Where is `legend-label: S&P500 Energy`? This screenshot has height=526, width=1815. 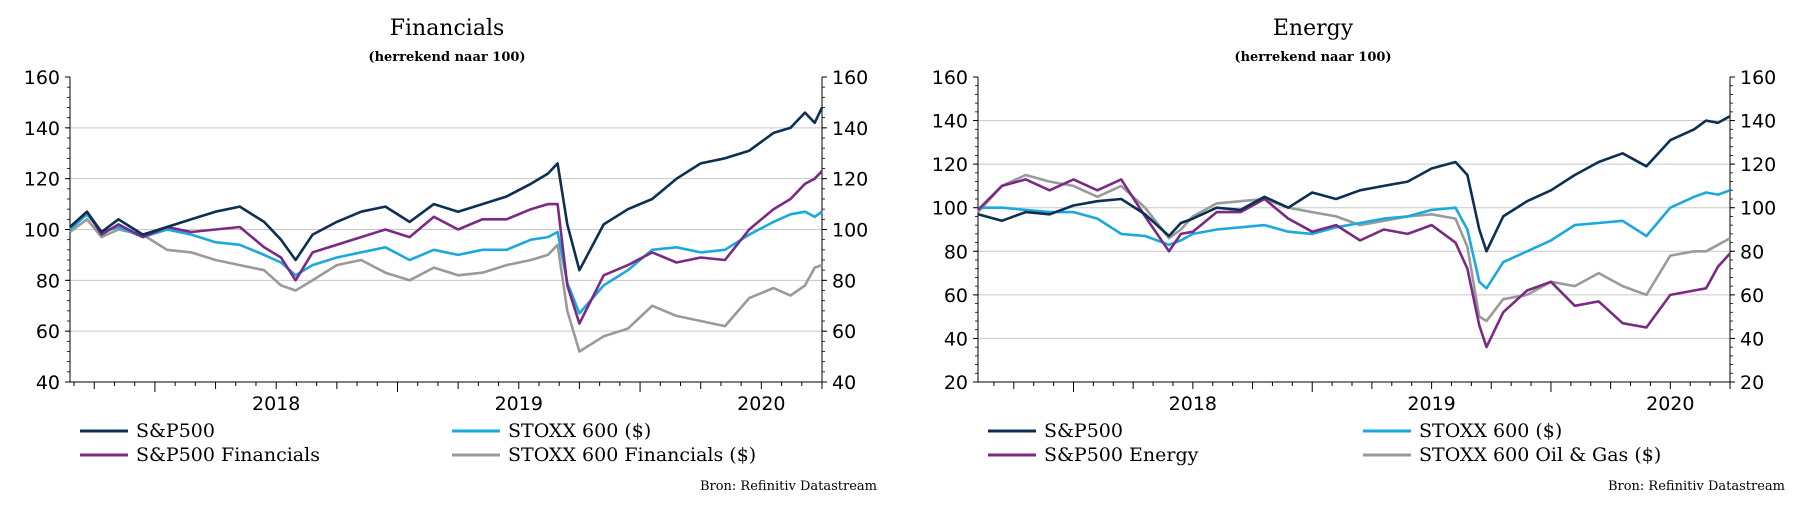
legend-label: S&P500 Energy is located at coordinates (1121, 455).